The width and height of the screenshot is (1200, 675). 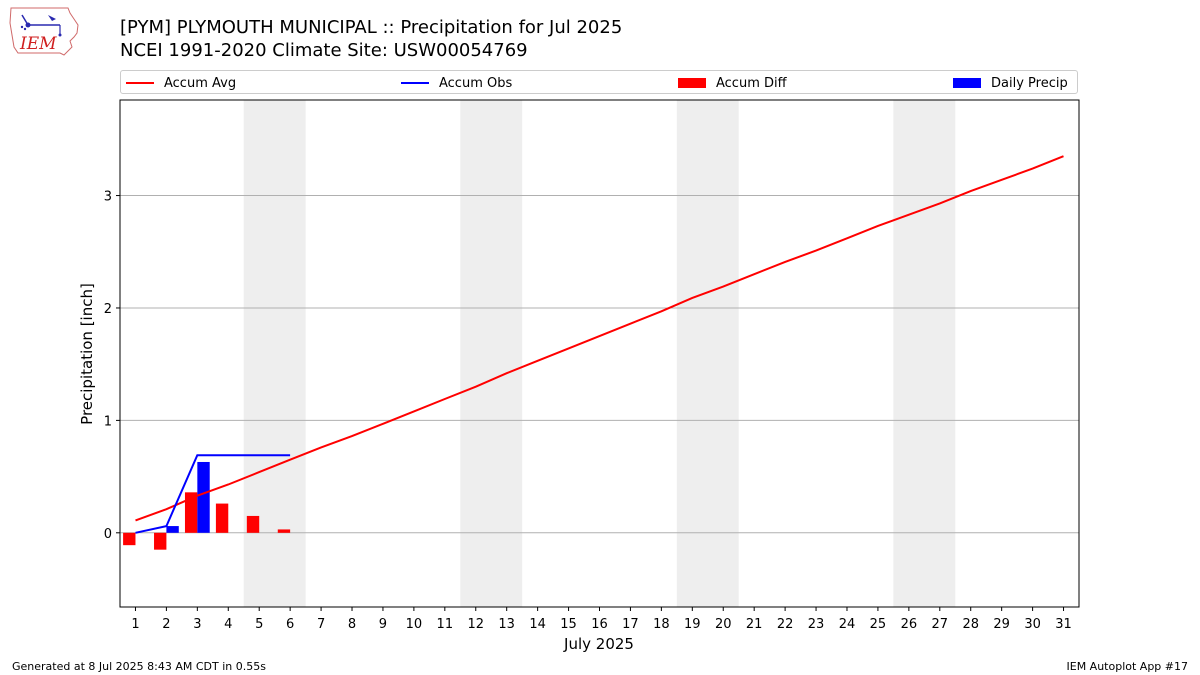 What do you see at coordinates (166, 624) in the screenshot?
I see `x-tick-label: 2` at bounding box center [166, 624].